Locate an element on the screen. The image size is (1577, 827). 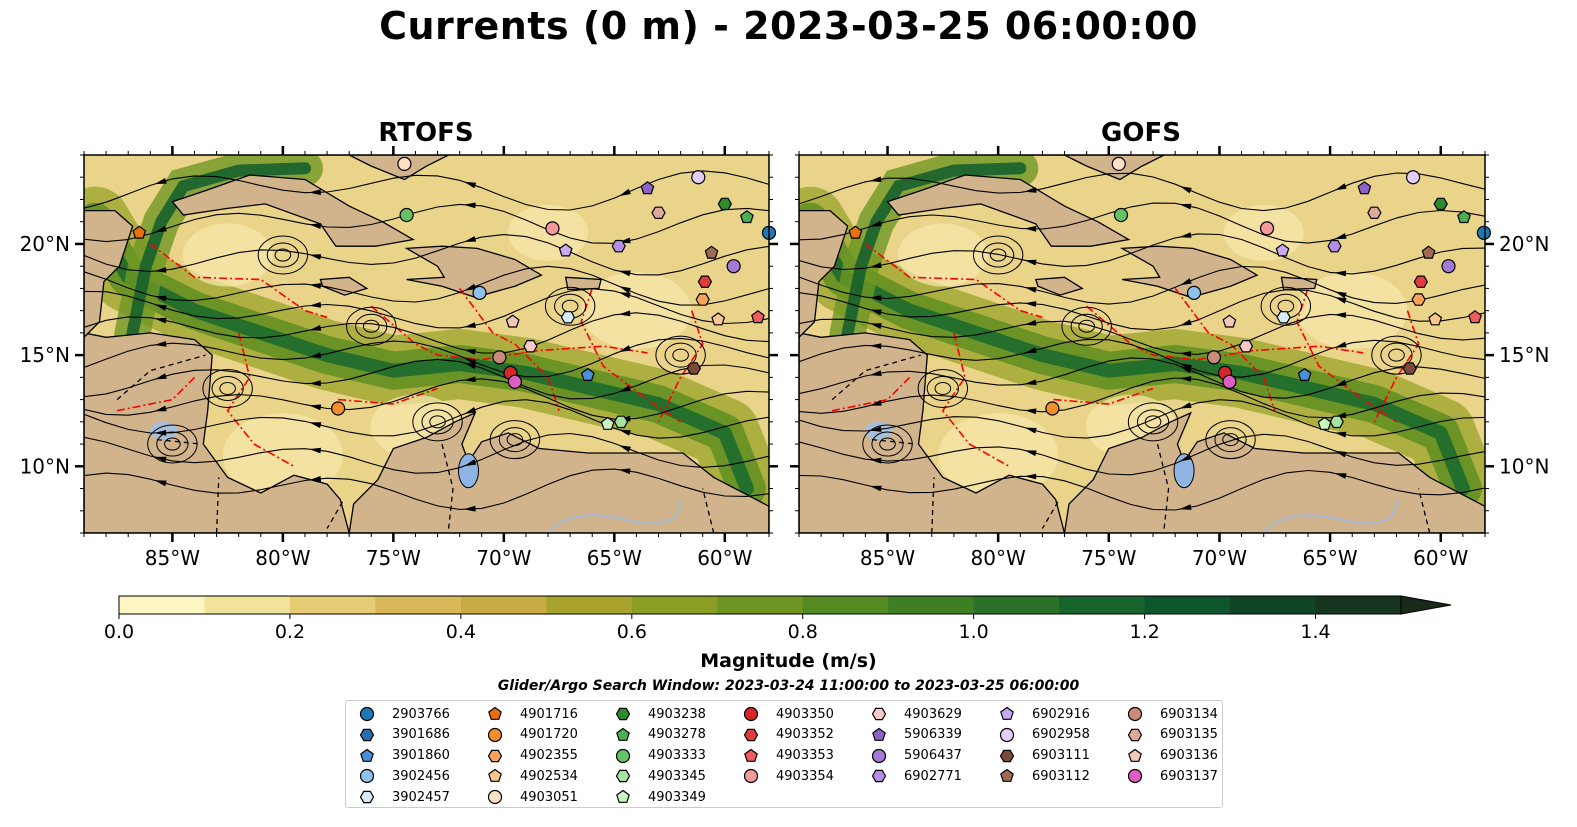
river is located at coordinates (1330, 516).